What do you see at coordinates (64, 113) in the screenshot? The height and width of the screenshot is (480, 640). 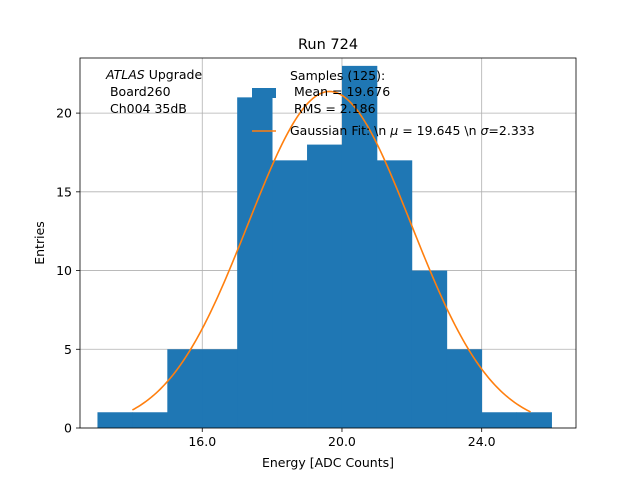 I see `y-tick-label: 20` at bounding box center [64, 113].